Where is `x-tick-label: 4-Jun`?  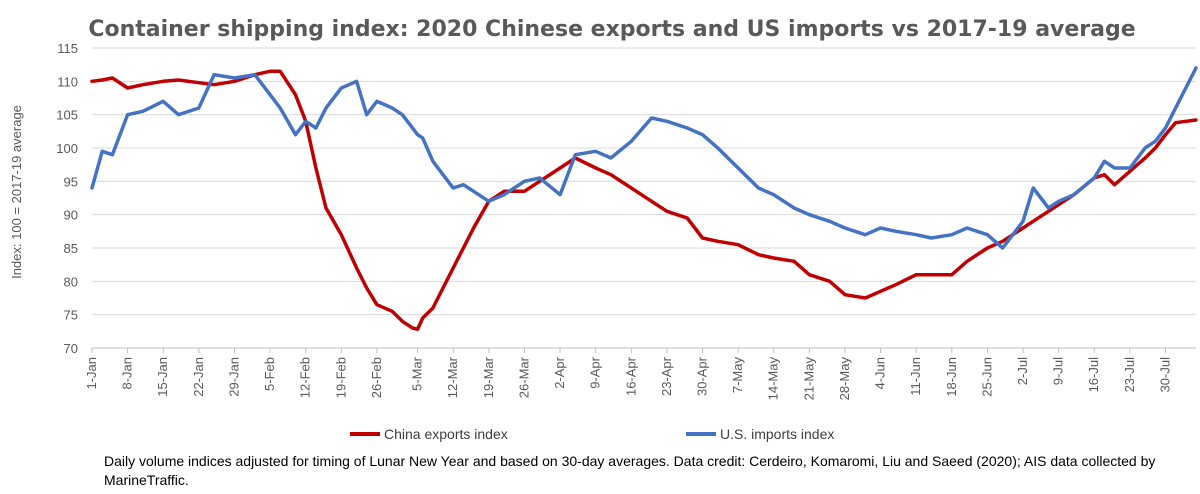 x-tick-label: 4-Jun is located at coordinates (880, 373).